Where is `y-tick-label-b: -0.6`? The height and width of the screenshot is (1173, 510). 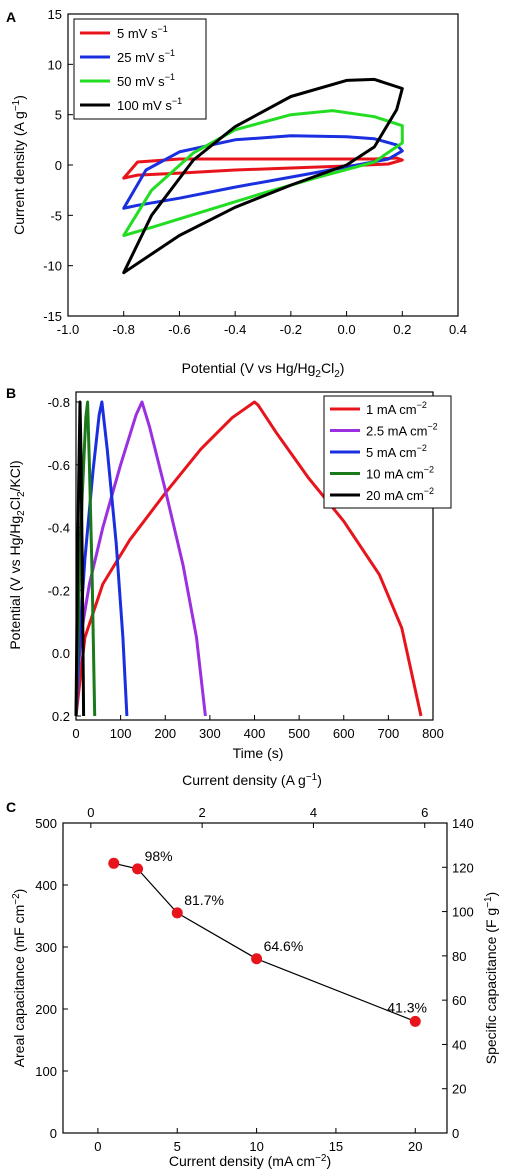 y-tick-label-b: -0.6 is located at coordinates (59, 465).